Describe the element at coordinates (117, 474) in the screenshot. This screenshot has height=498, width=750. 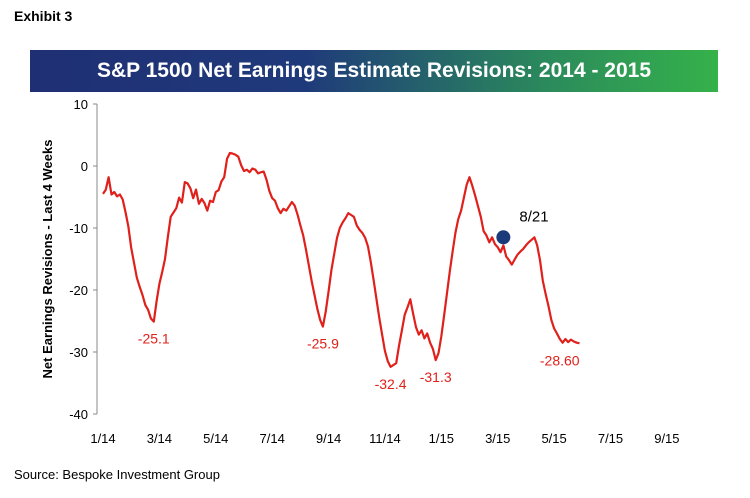
I see `source-note: Source: Bespoke Investment Group` at that location.